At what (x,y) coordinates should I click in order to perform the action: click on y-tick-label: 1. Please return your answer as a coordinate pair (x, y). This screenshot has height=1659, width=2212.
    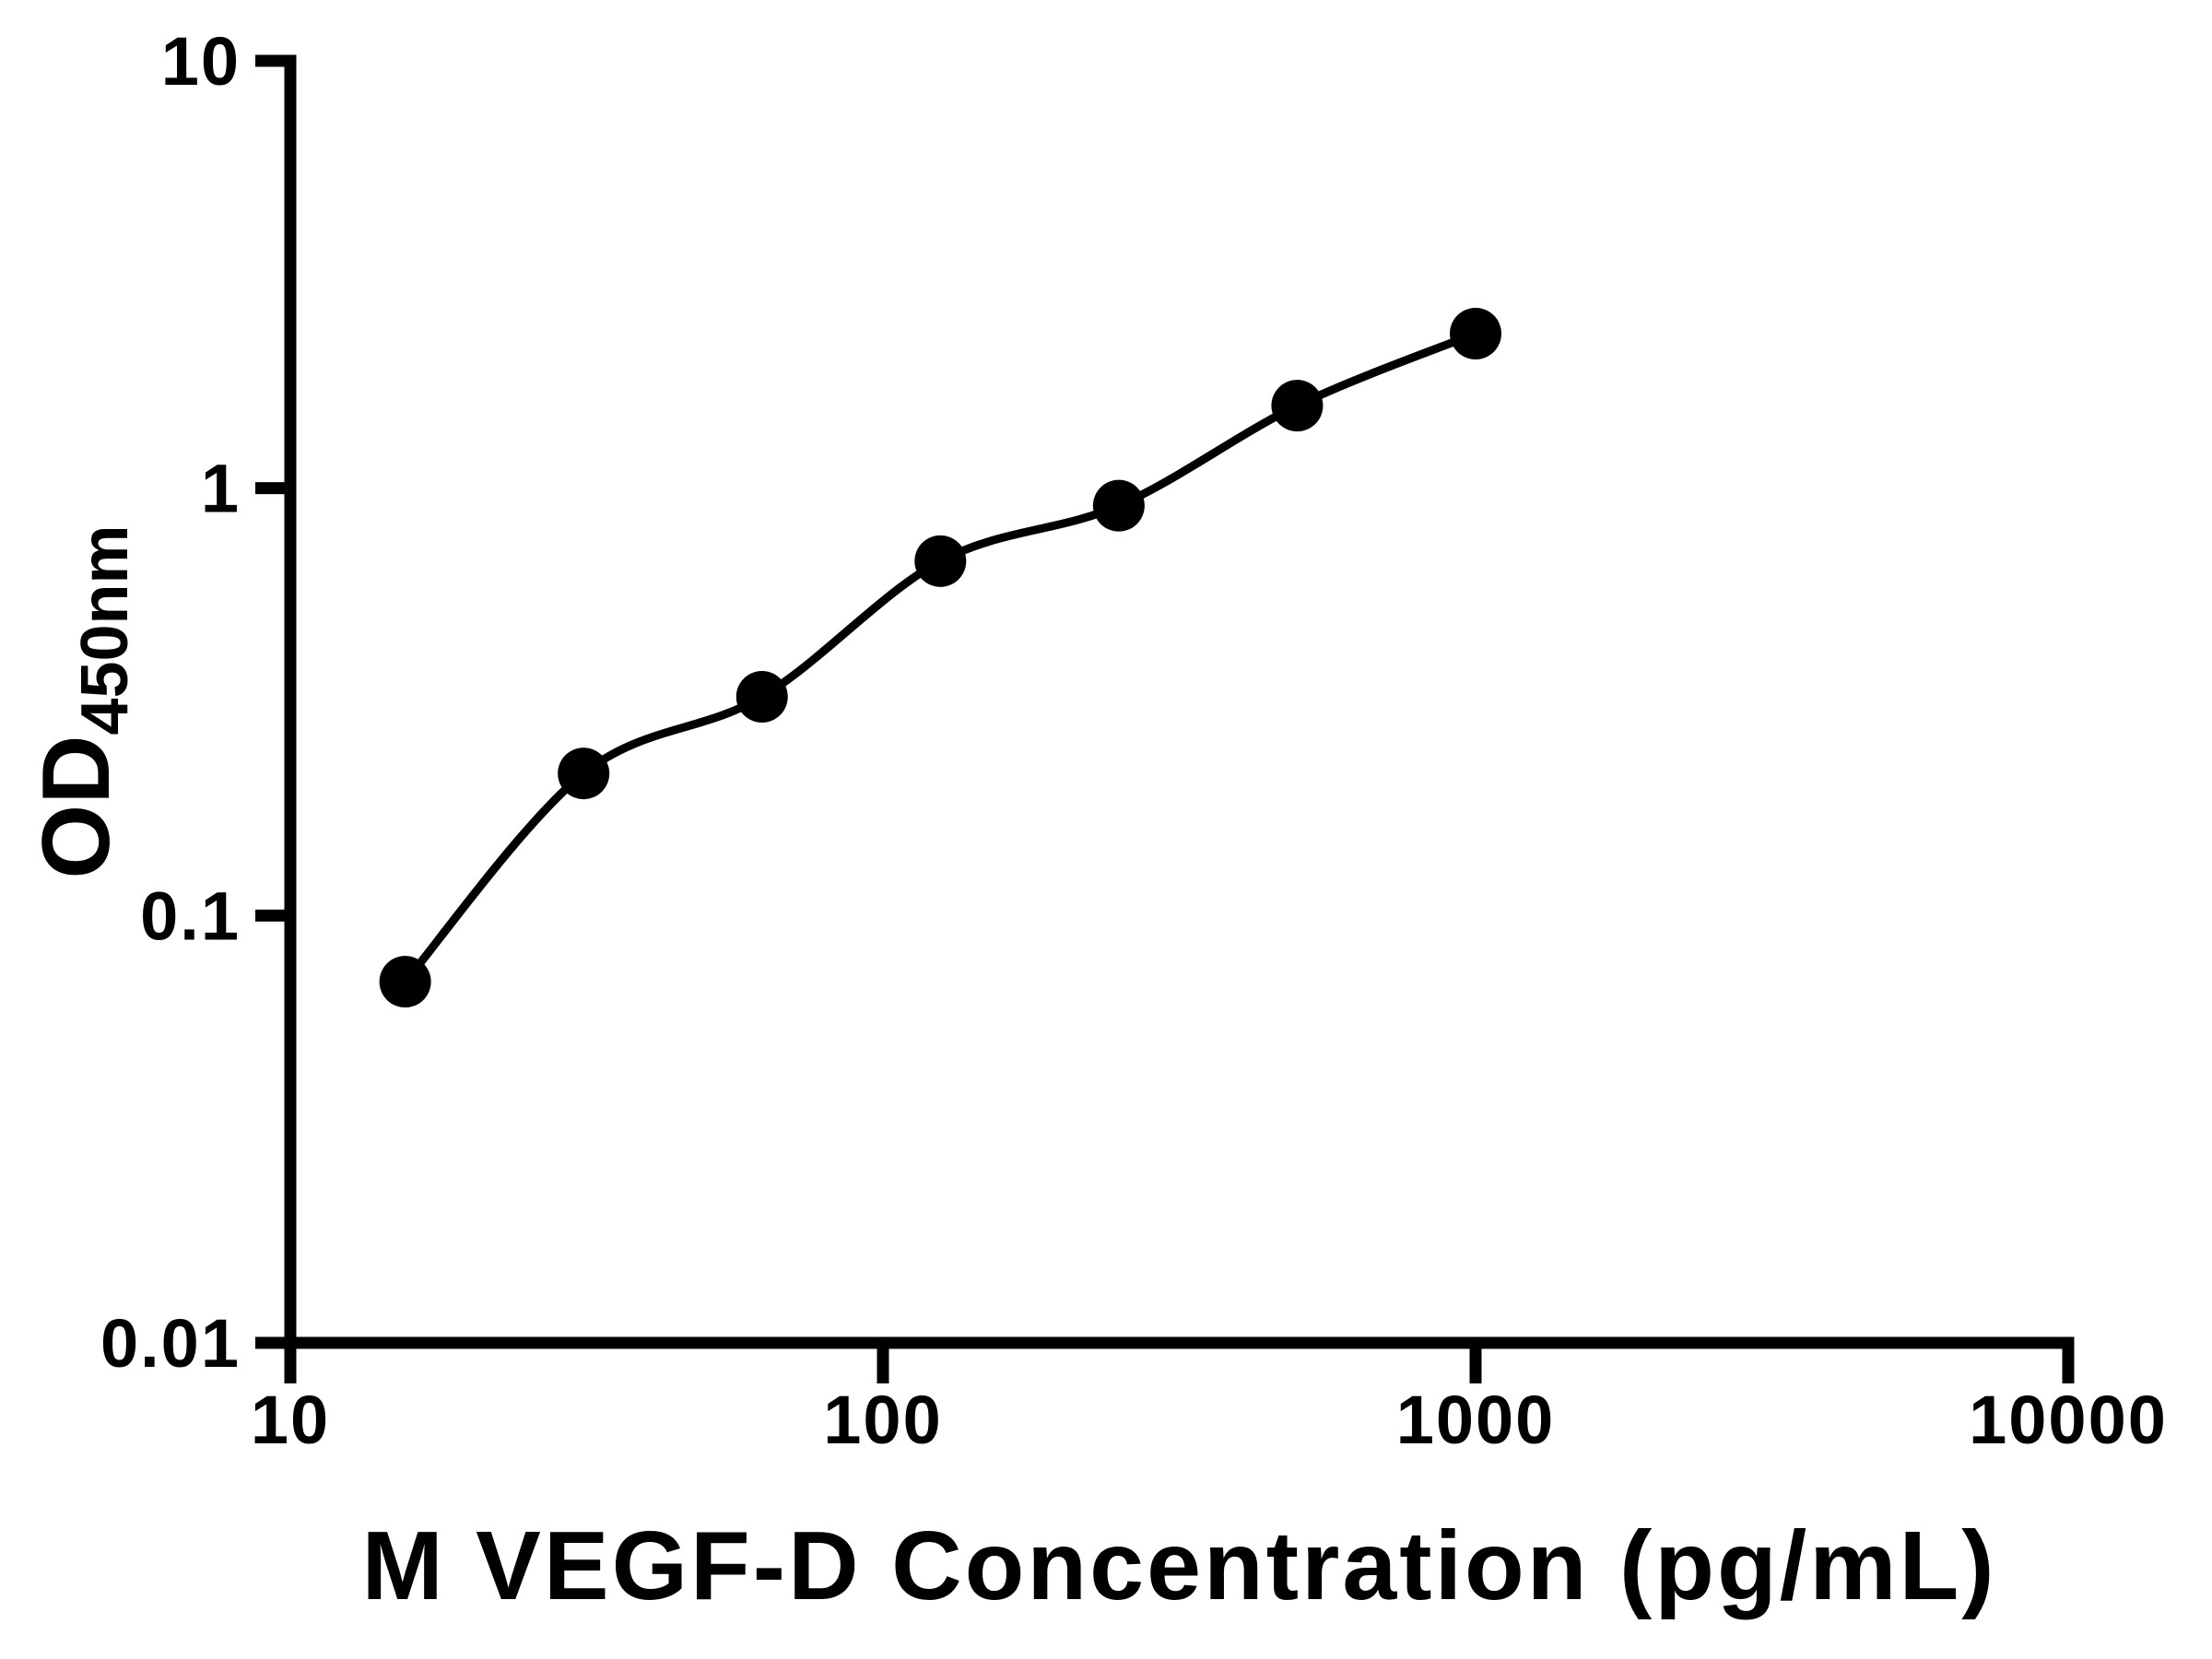
    Looking at the image, I should click on (221, 489).